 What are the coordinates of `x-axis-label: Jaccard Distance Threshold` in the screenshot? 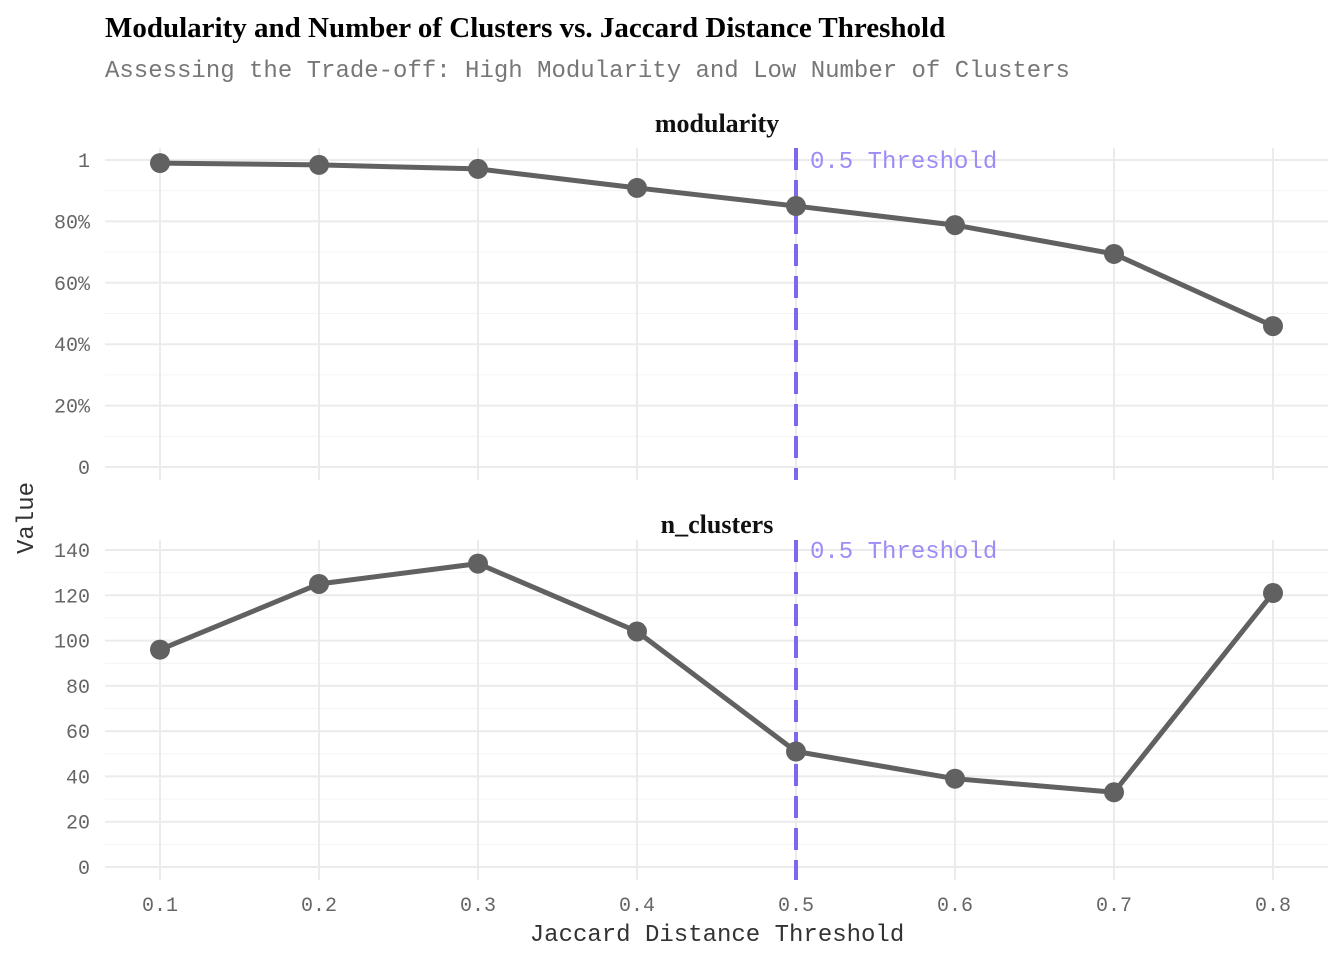 It's located at (717, 935).